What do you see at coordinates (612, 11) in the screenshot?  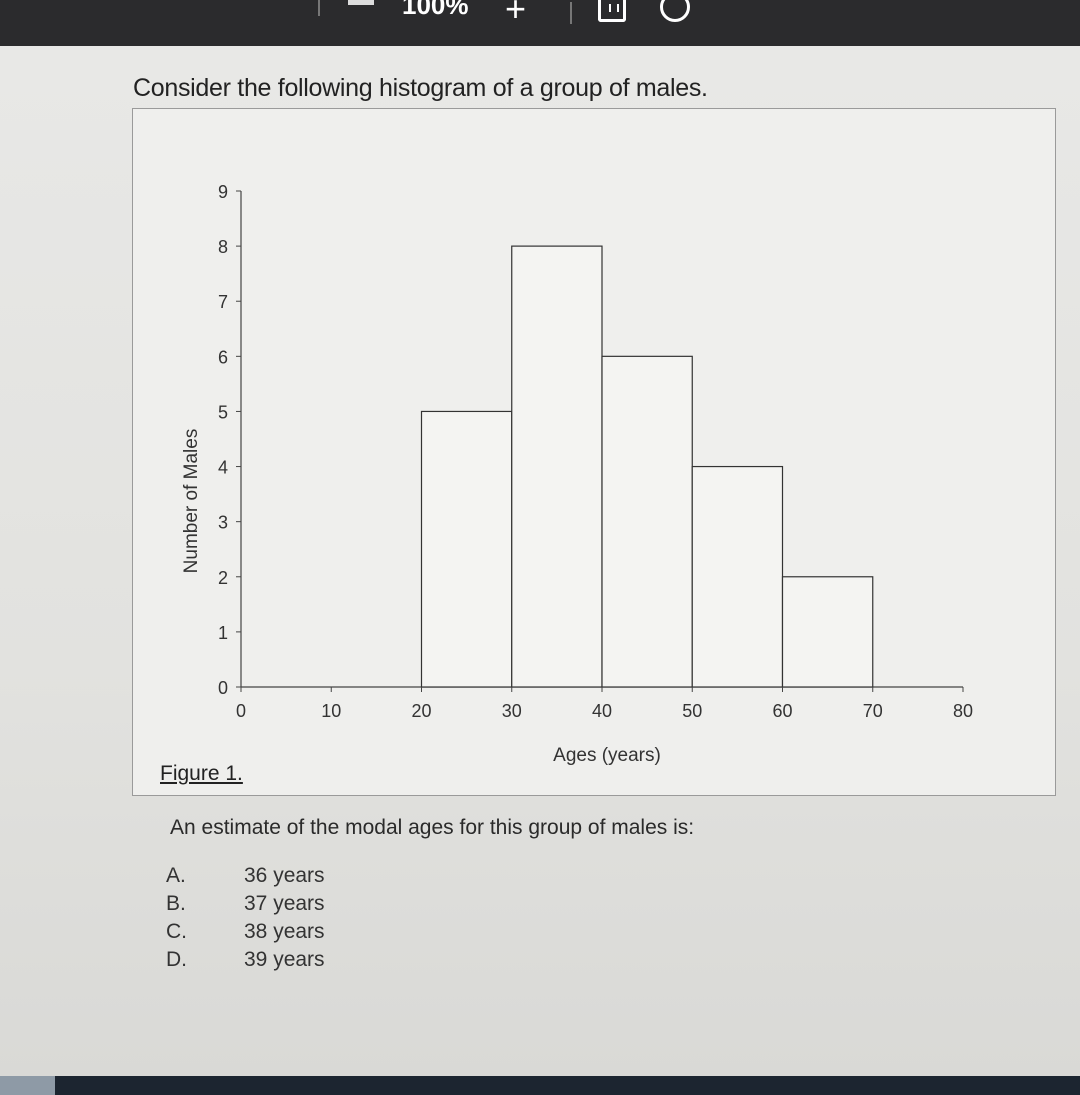 I see `fit-page-icon` at bounding box center [612, 11].